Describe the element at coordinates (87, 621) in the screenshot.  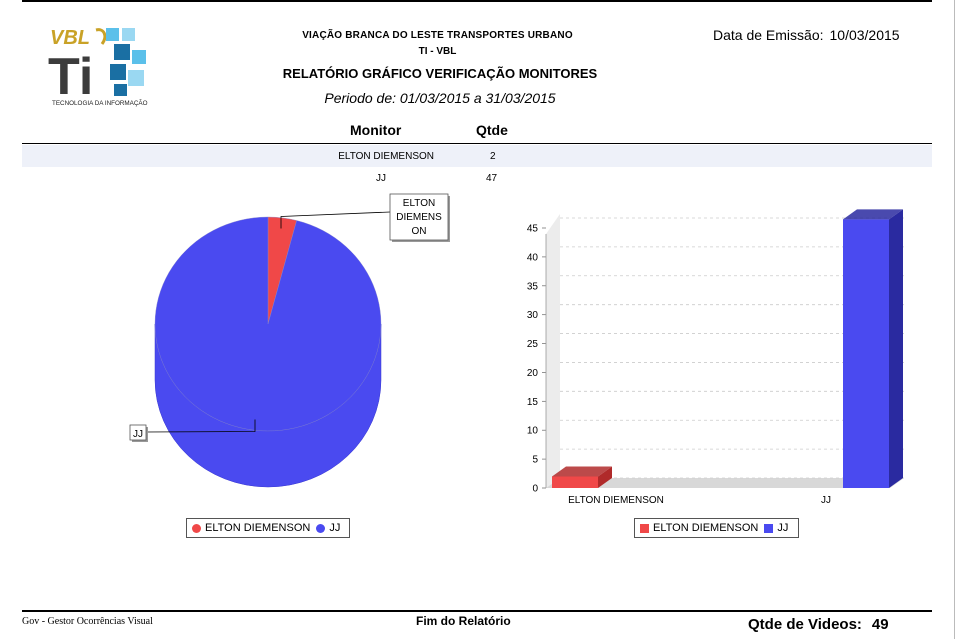
I see `footer-system-name: Gov - Gestor Ocorrências Visual` at that location.